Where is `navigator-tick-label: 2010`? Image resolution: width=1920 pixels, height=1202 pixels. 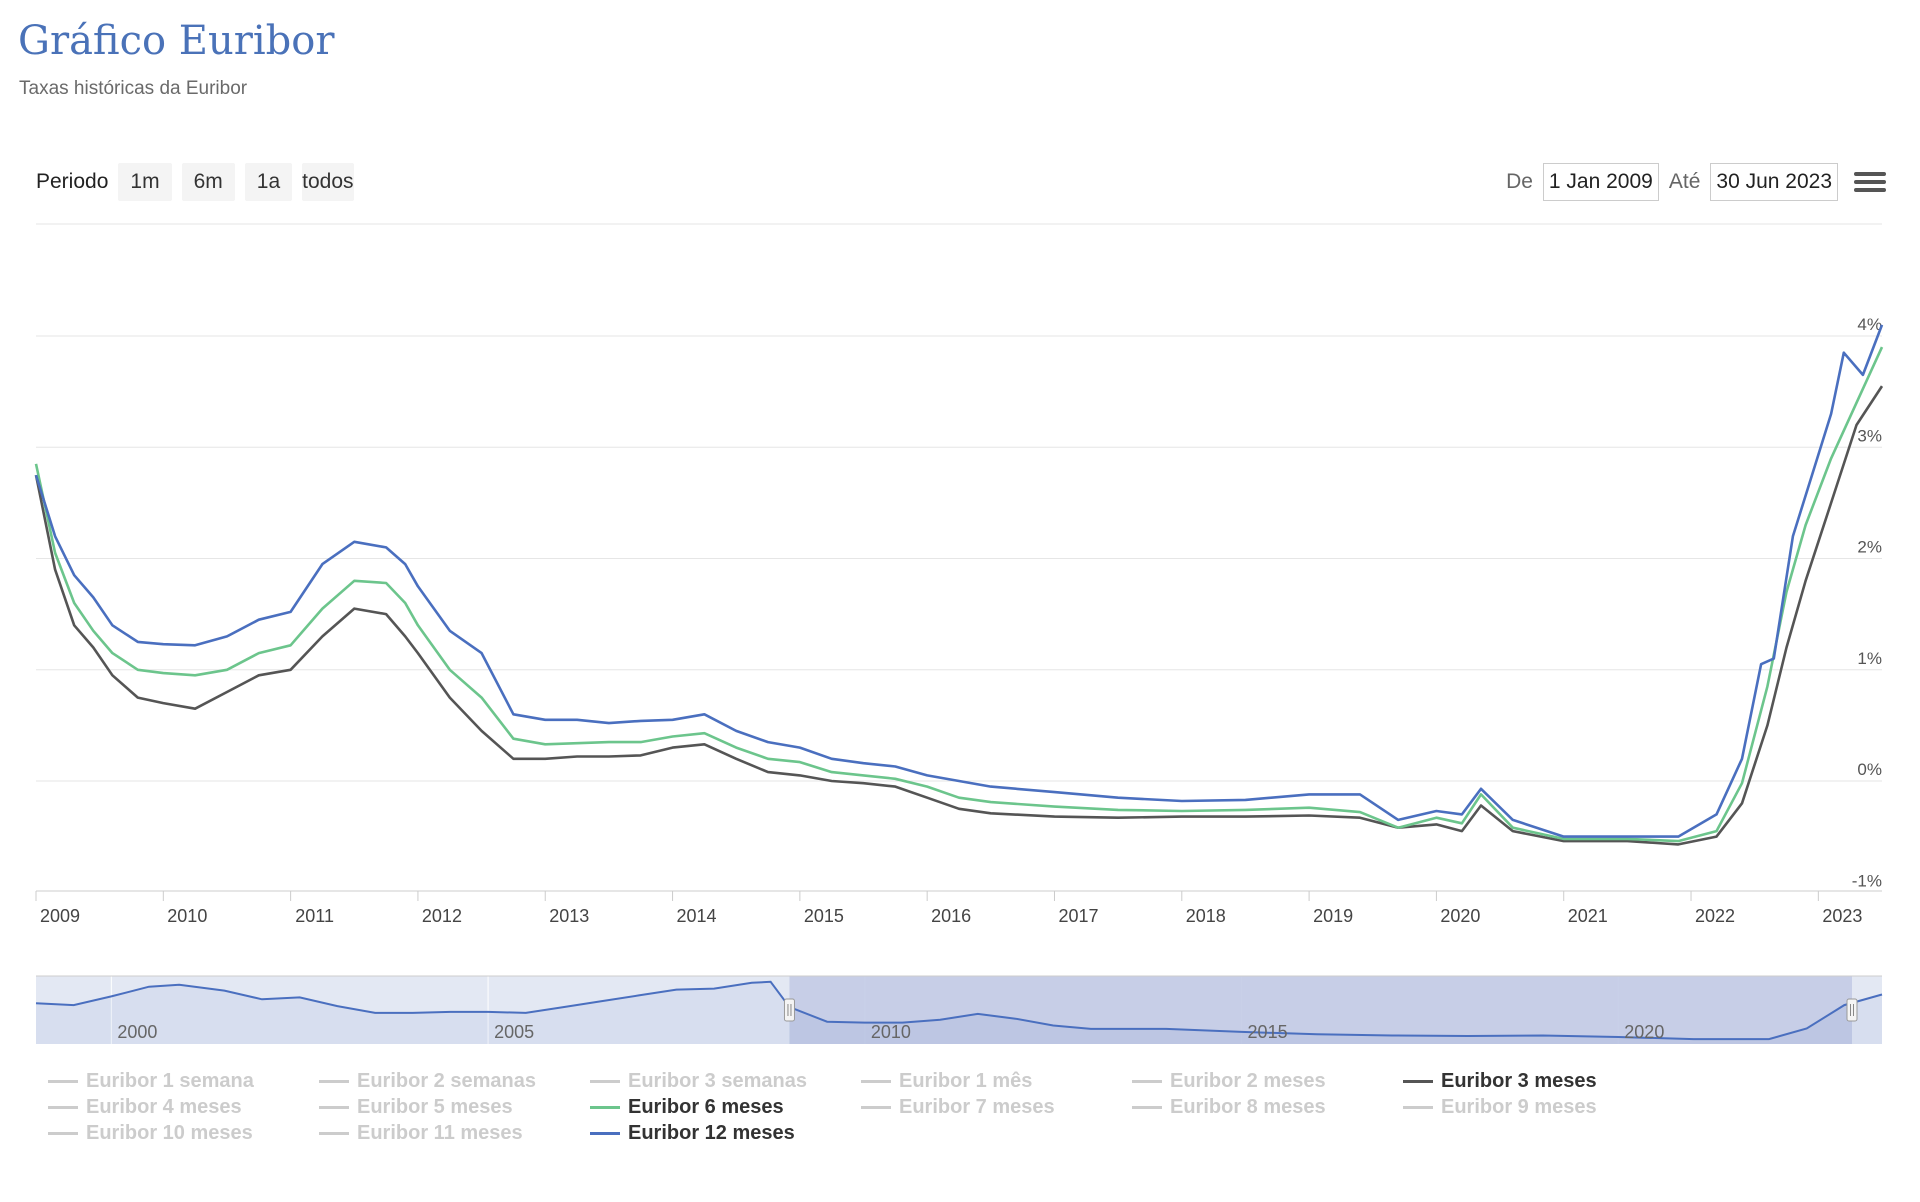 navigator-tick-label: 2010 is located at coordinates (891, 1032).